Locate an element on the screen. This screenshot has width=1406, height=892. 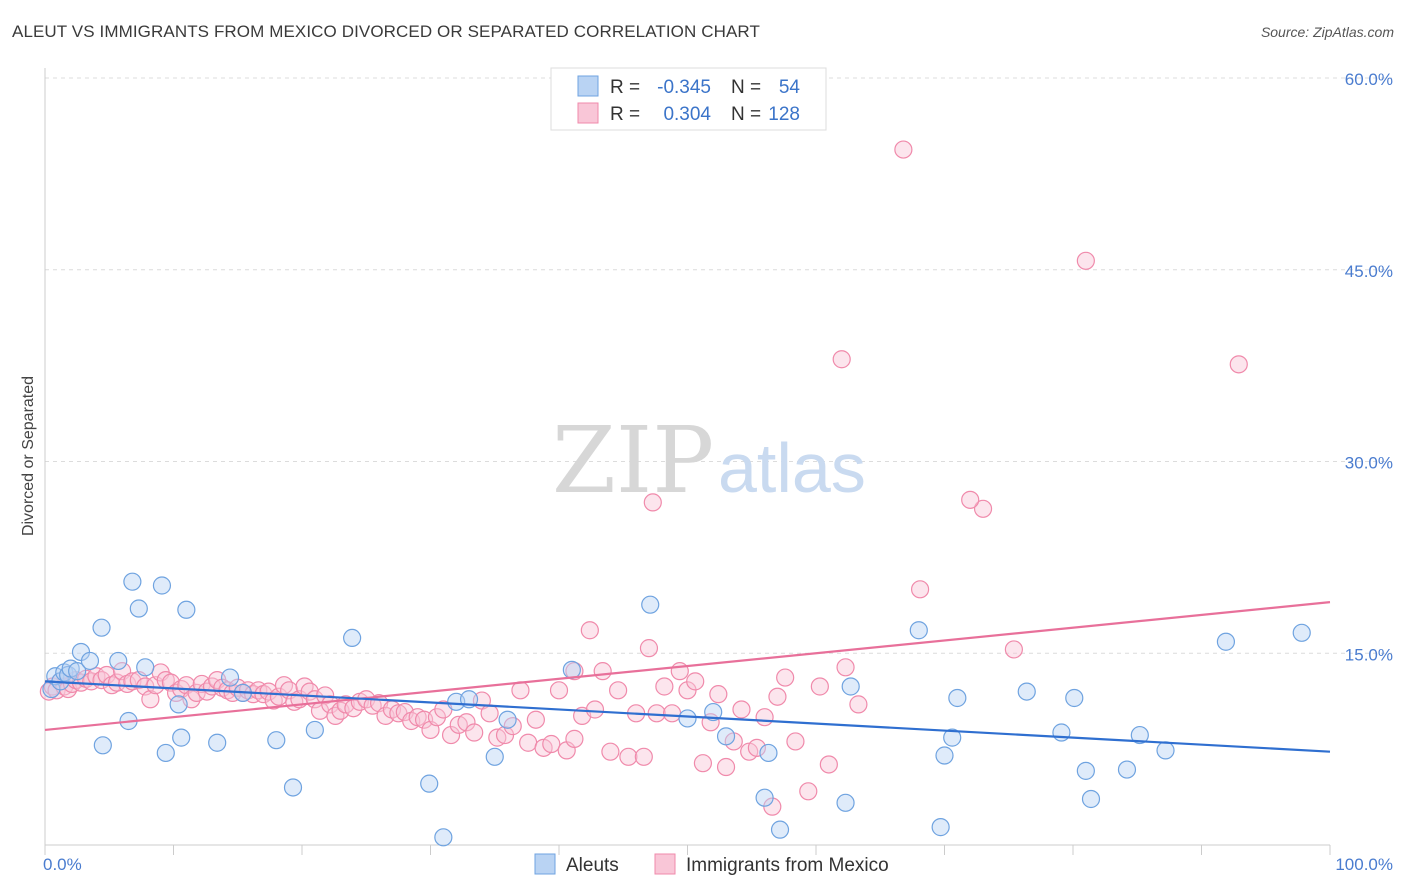
y-axis-label: Divorced or Separated is located at coordinates (28, 456).